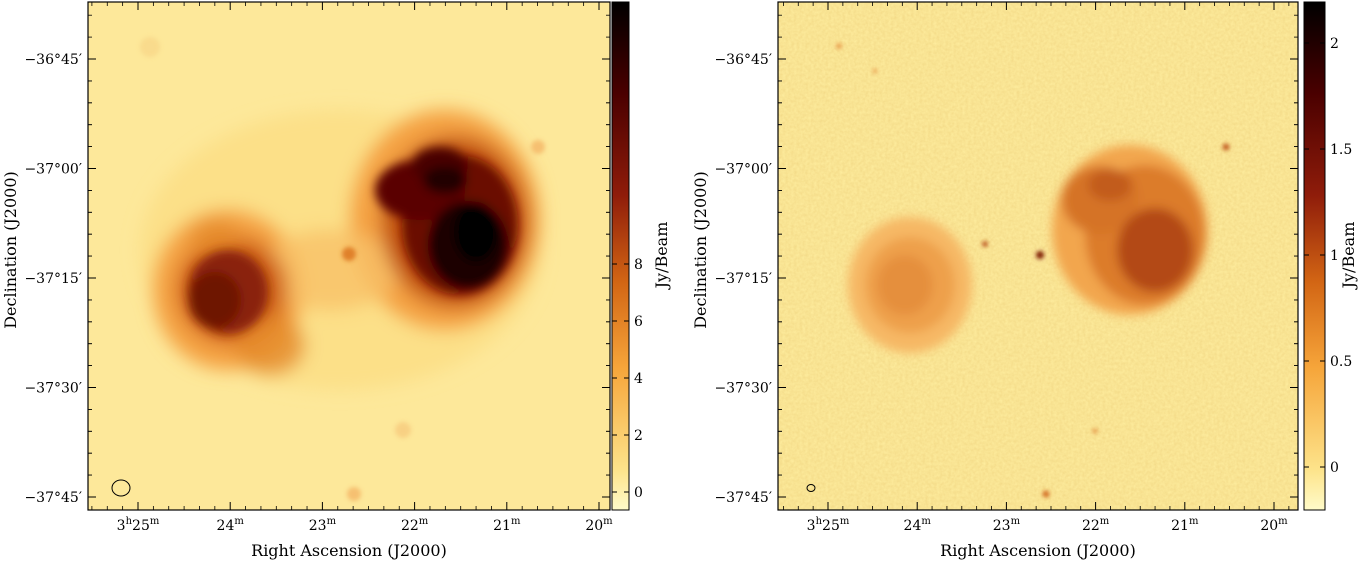 Image resolution: width=1361 pixels, height=565 pixels. Describe the element at coordinates (1038, 550) in the screenshot. I see `right-x-axis-label: Right Ascension (J2000)` at that location.